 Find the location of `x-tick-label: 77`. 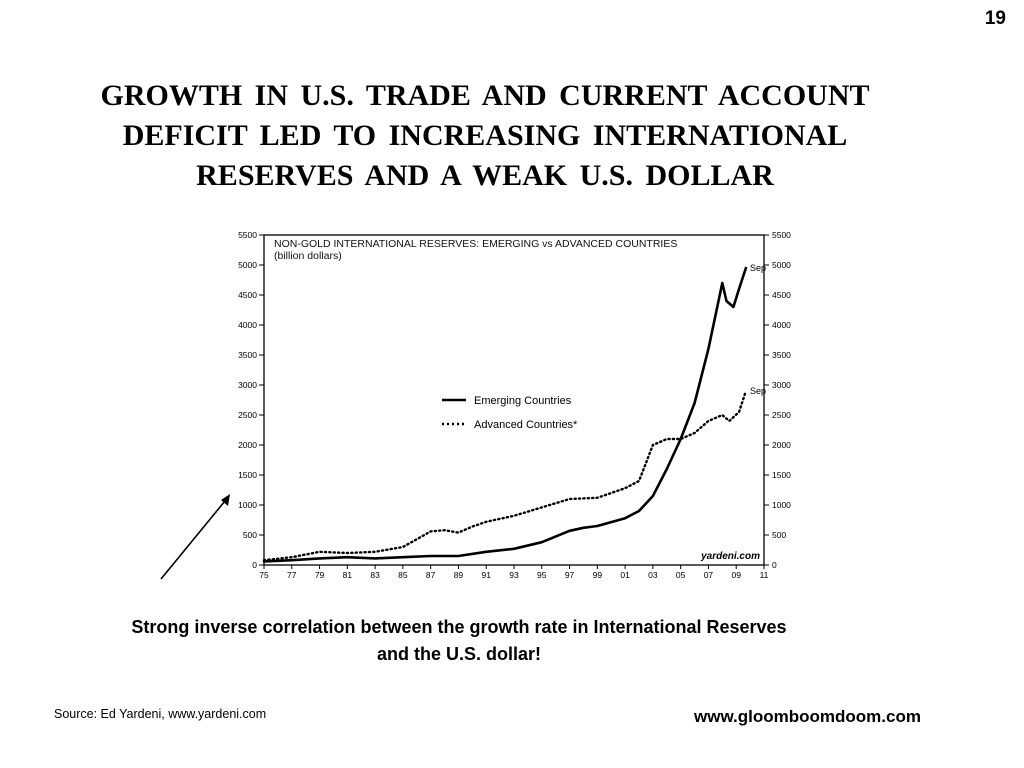

x-tick-label: 77 is located at coordinates (292, 575).